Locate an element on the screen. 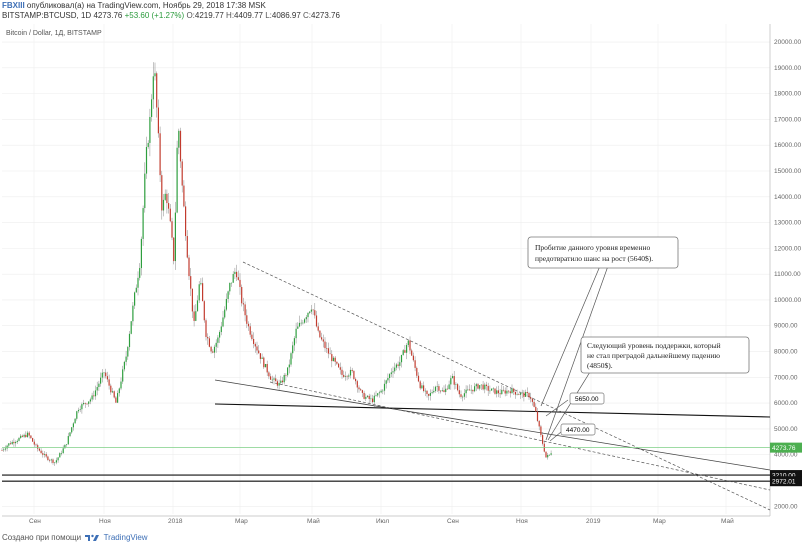 This screenshot has height=546, width=802. y-tick-label: 17000.00 is located at coordinates (787, 119).